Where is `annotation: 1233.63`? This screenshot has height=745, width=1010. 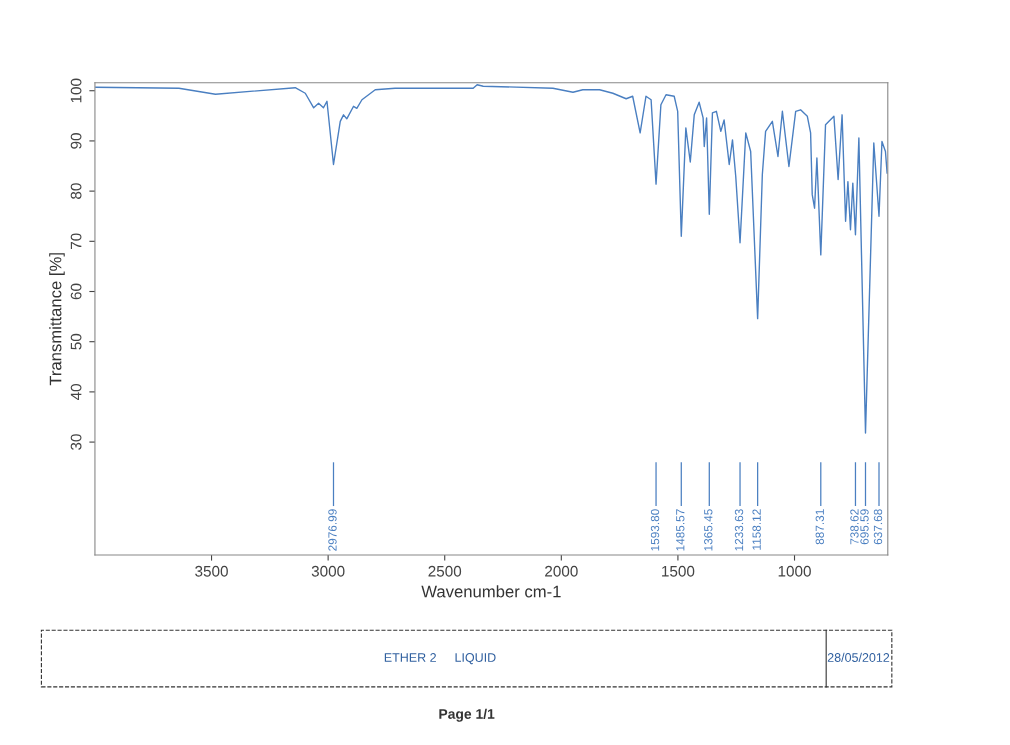 annotation: 1233.63 is located at coordinates (739, 530).